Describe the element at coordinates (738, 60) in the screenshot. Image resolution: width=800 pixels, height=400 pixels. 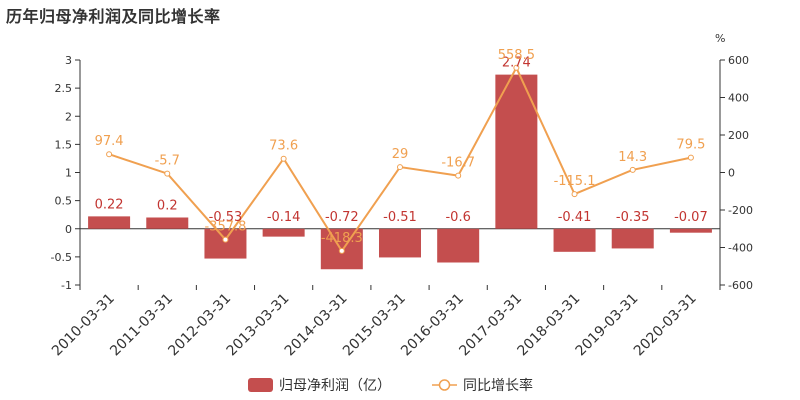
I see `y-right-tick-label: 600` at that location.